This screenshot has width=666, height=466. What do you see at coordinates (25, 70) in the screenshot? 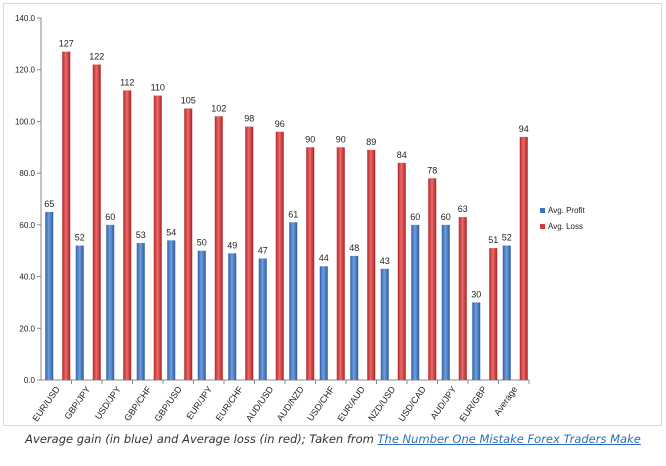
I see `y-tick-label: 120.0` at bounding box center [25, 70].